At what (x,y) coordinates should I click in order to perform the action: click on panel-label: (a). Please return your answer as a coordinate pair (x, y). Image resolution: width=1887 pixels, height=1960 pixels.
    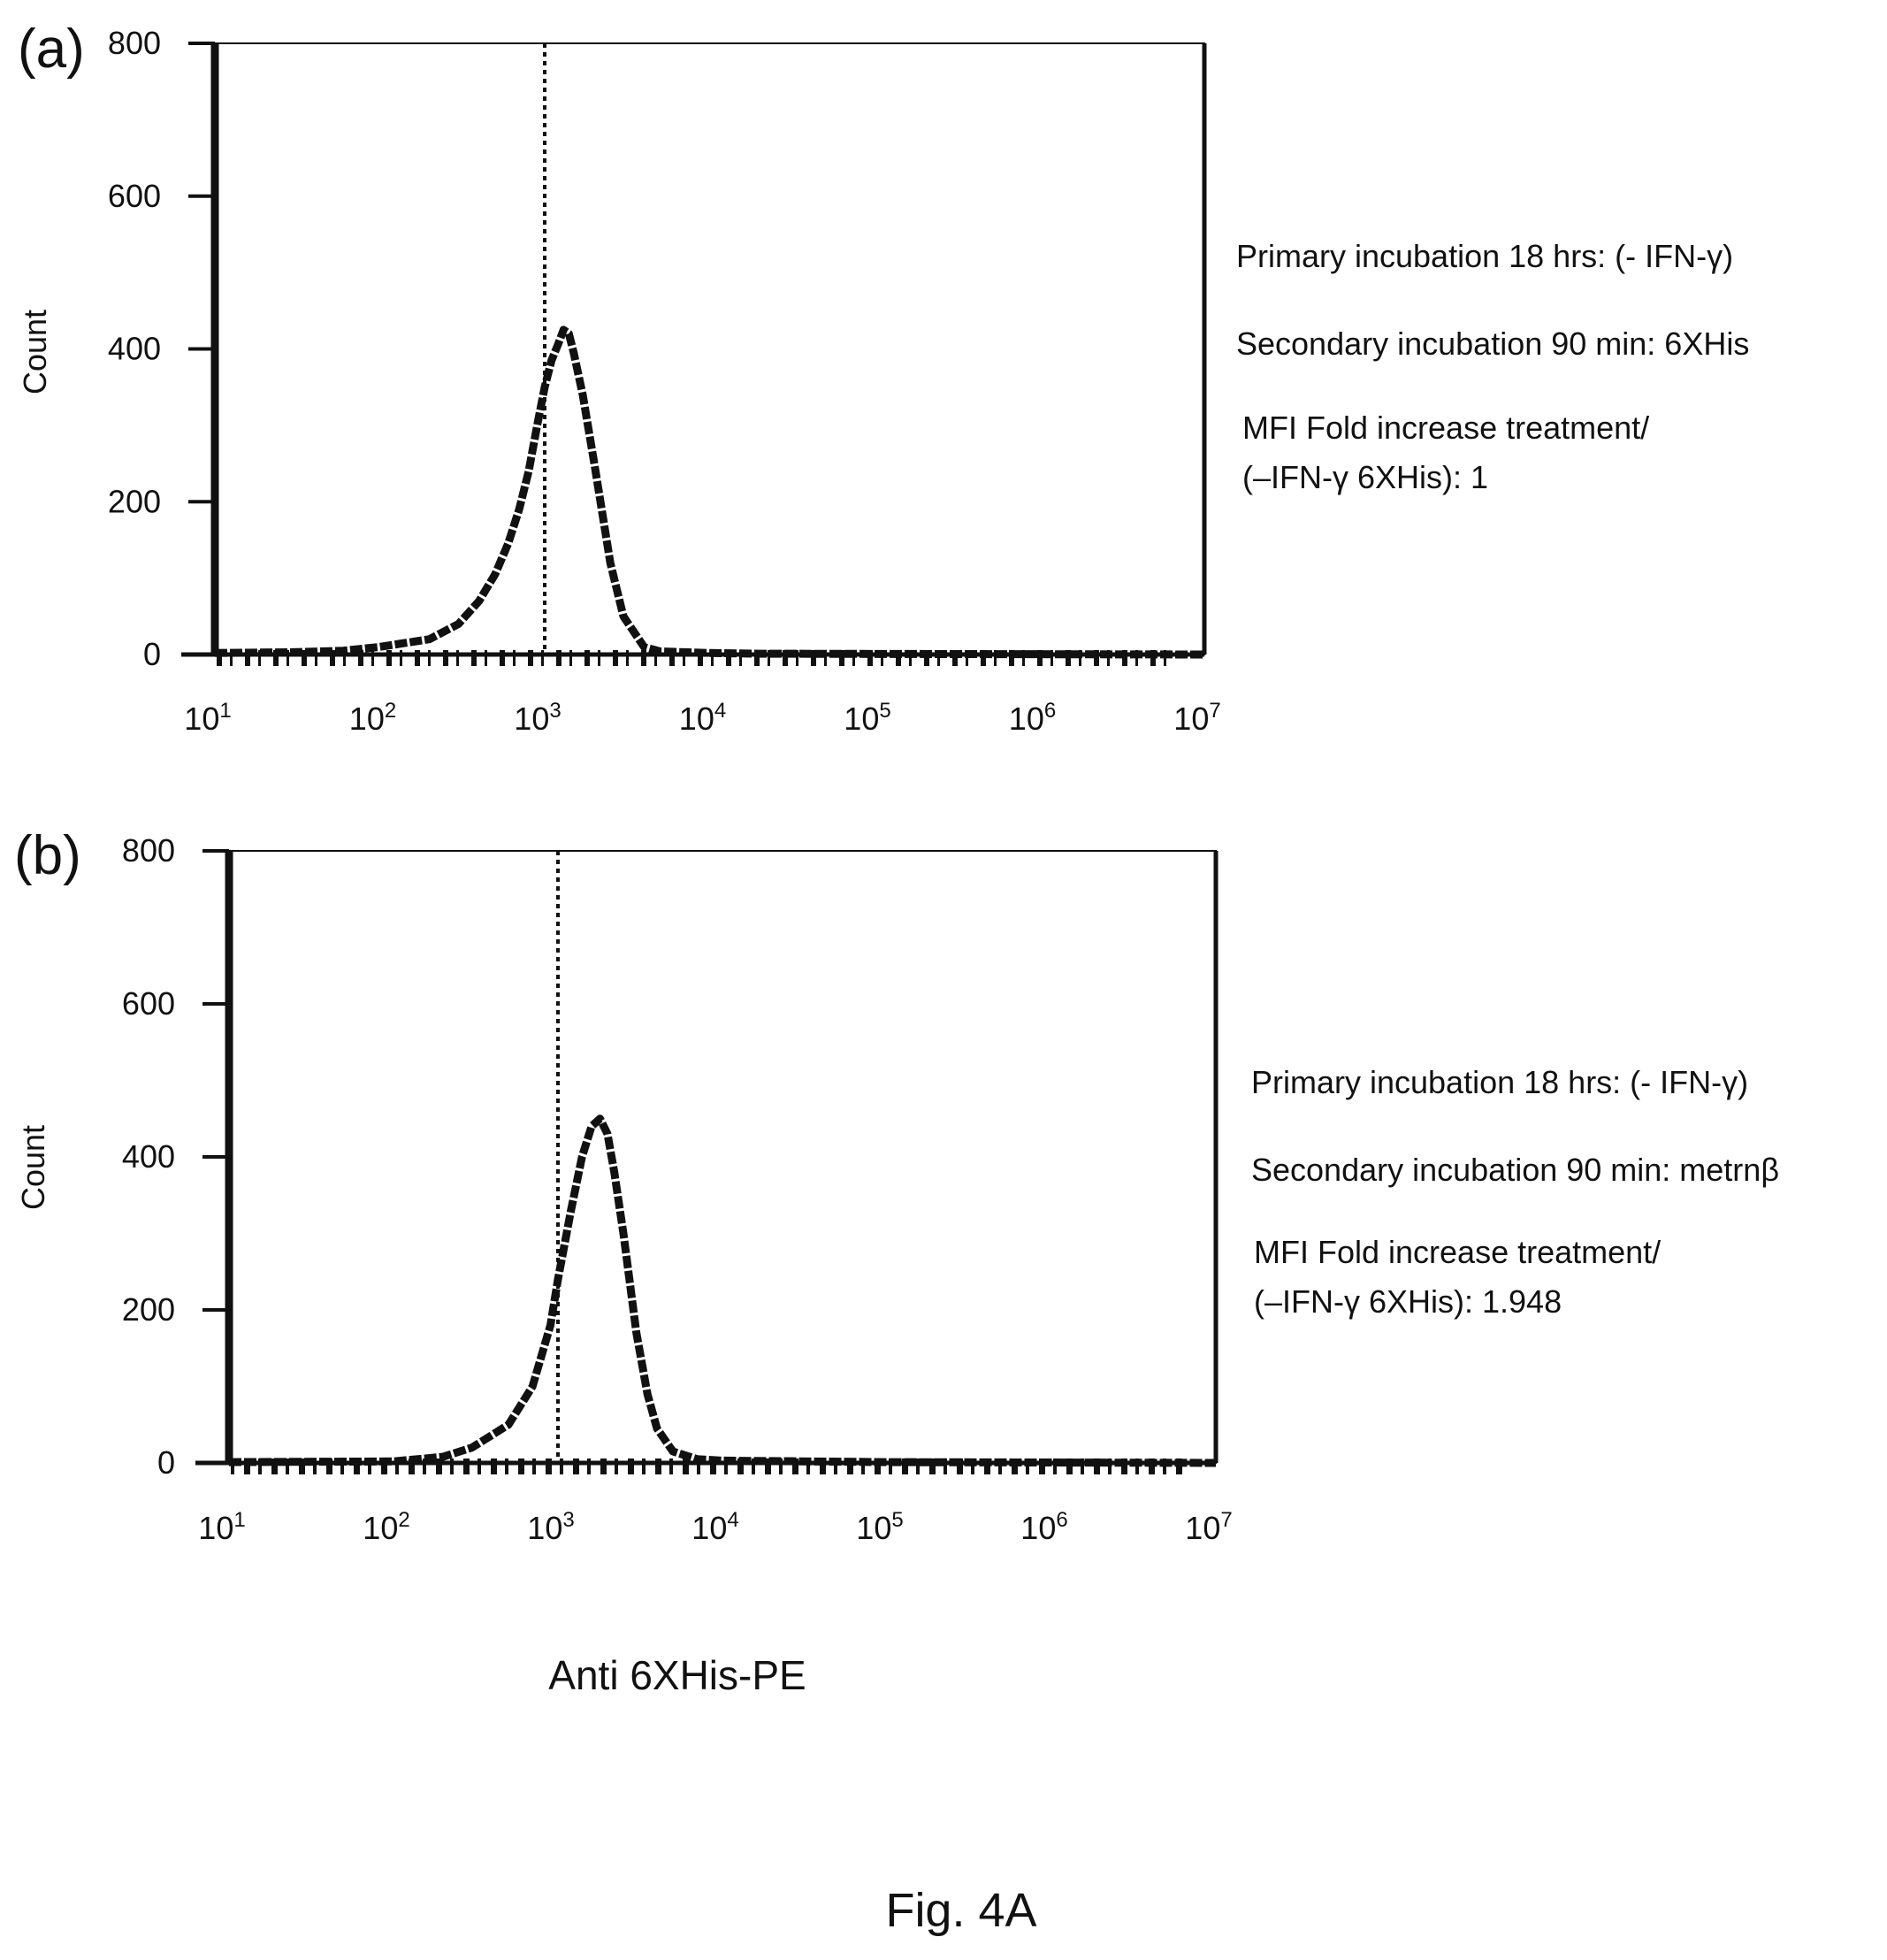
    Looking at the image, I should click on (51, 49).